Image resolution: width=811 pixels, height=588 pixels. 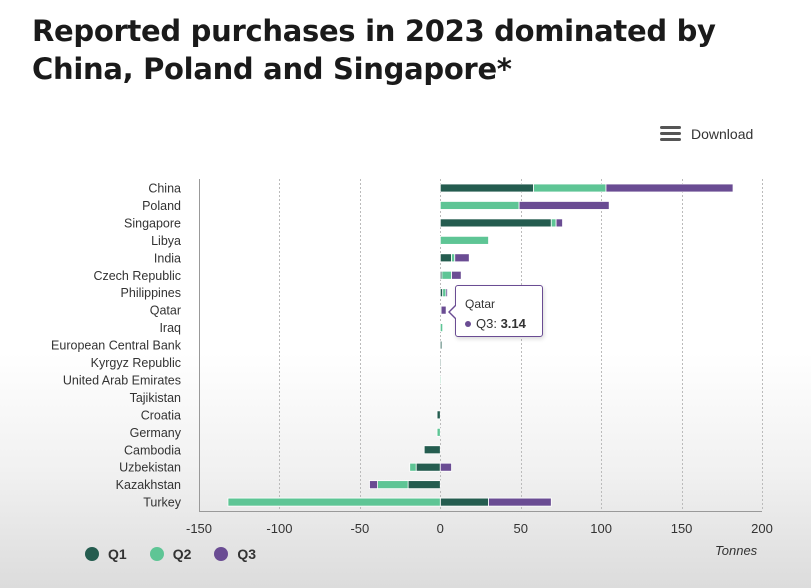 What do you see at coordinates (235, 554) in the screenshot?
I see `legend-item-q3: Q3` at bounding box center [235, 554].